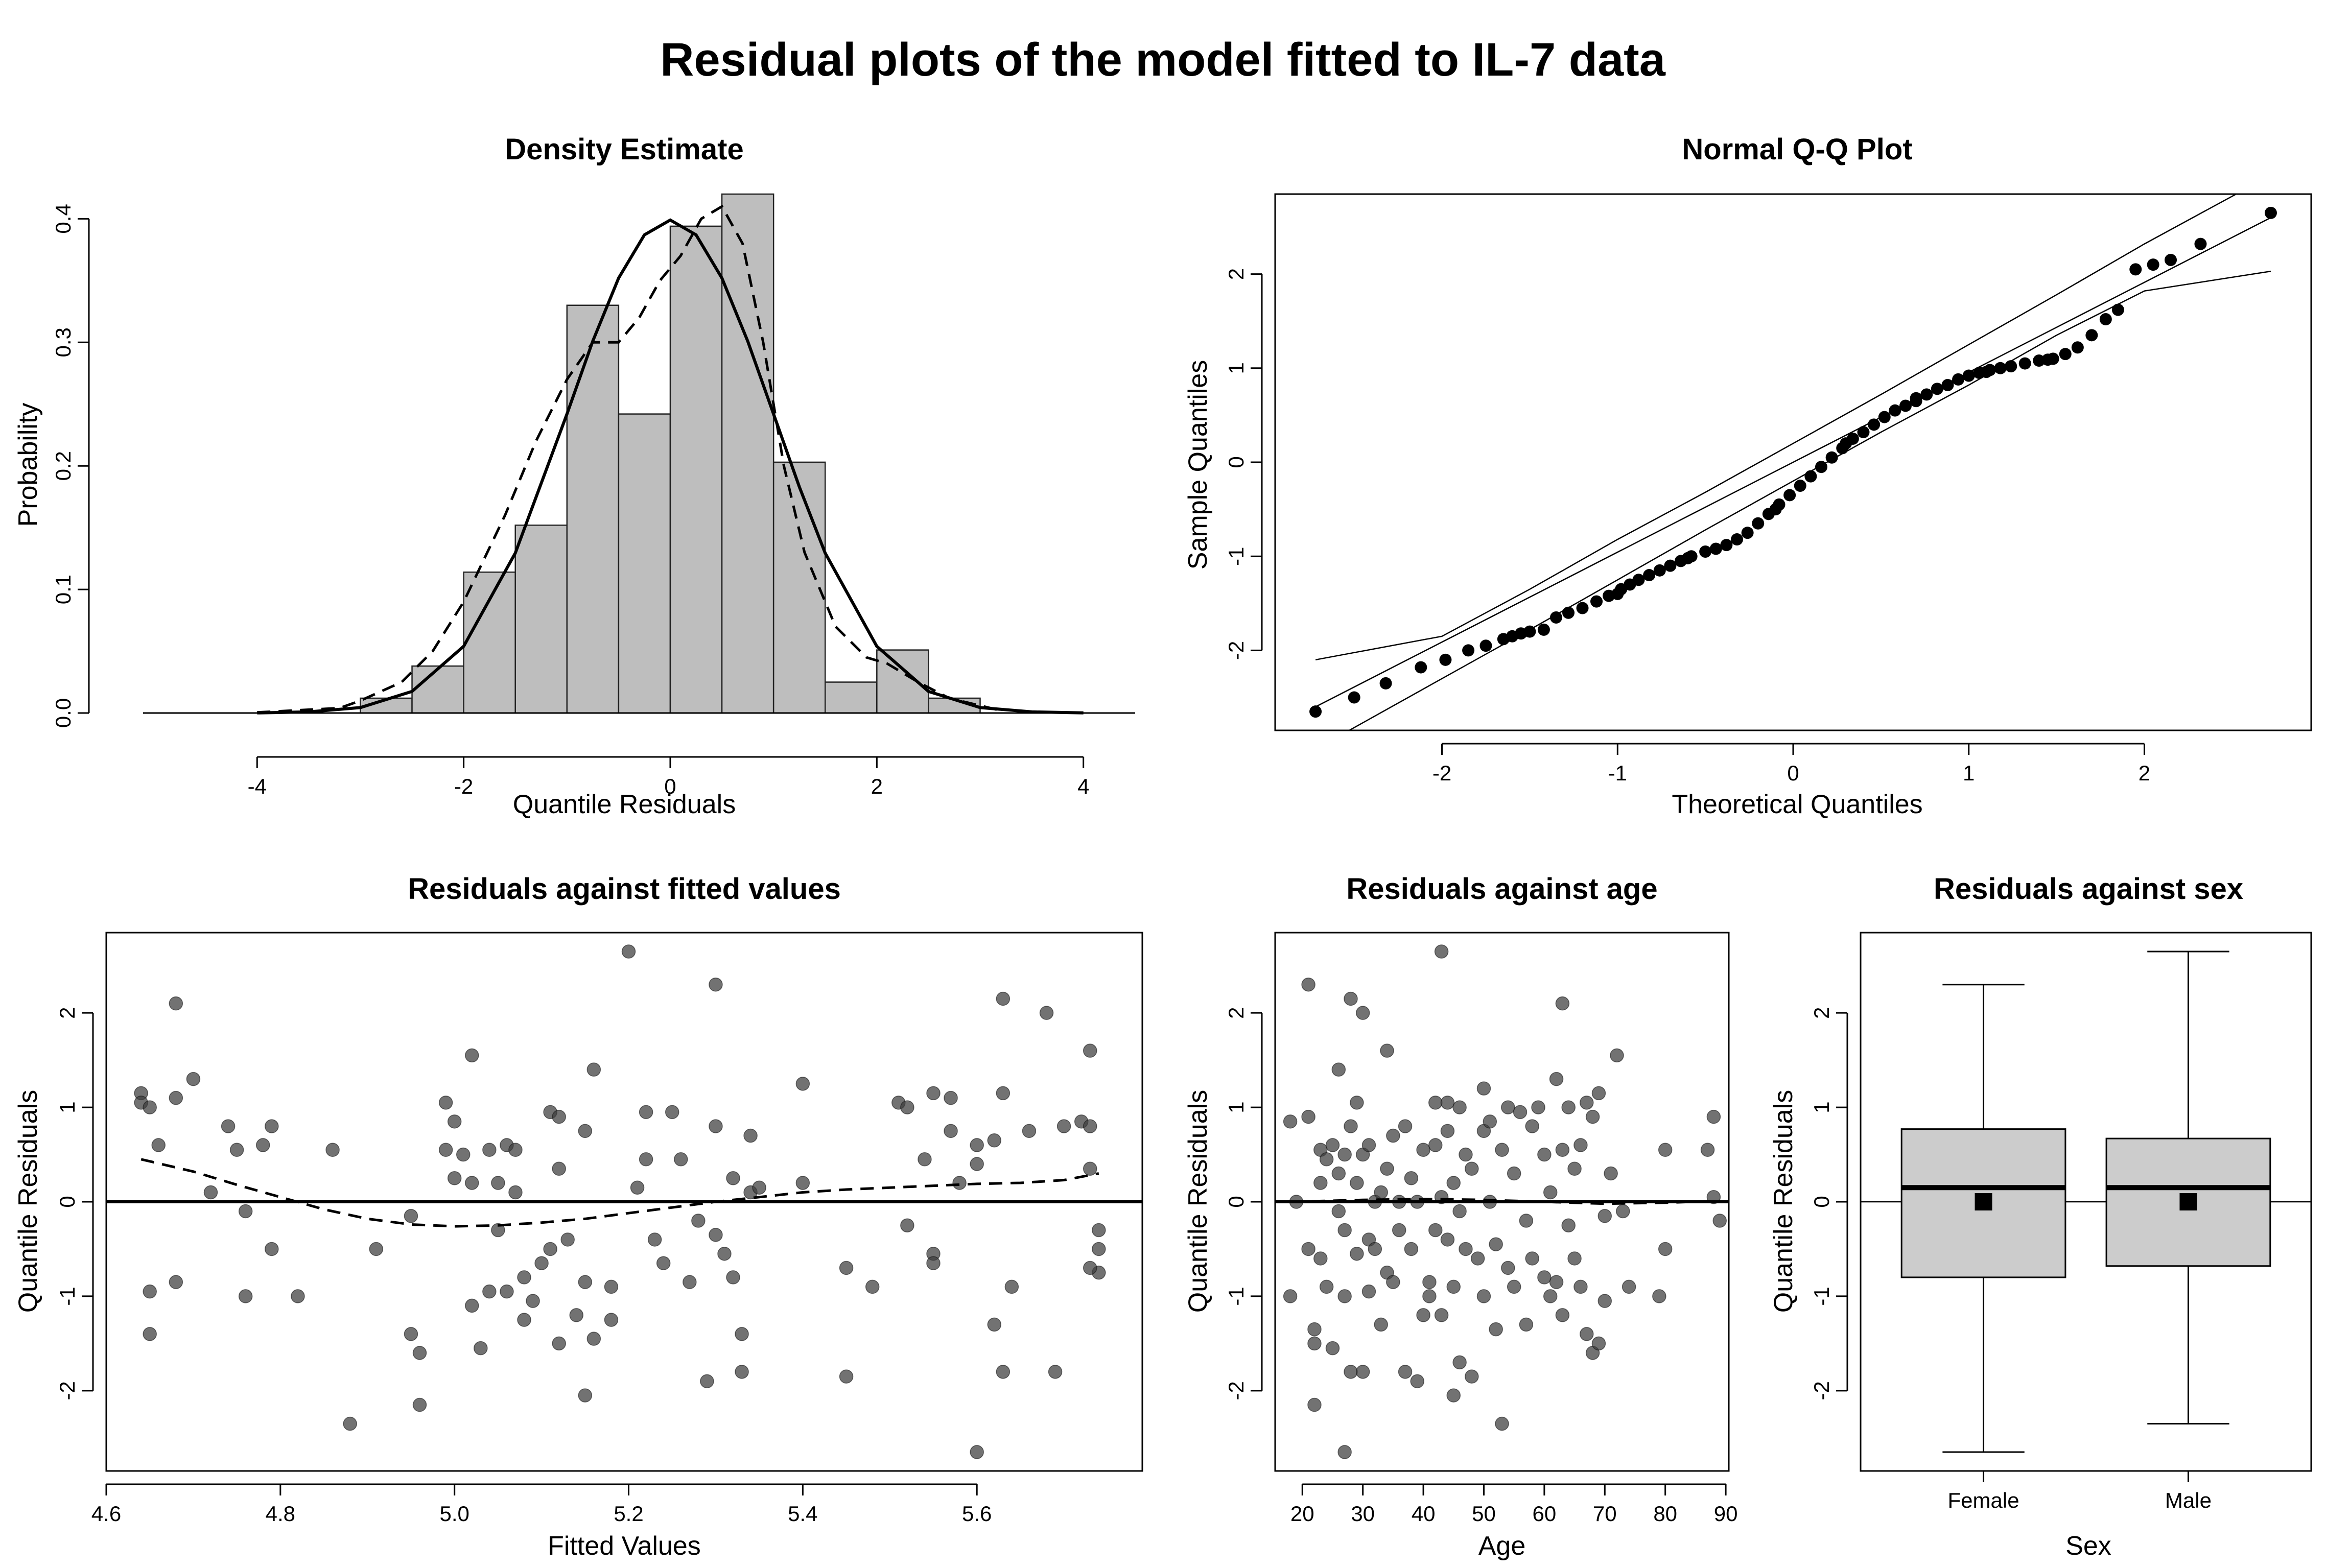  I want to click on age-plot-frame, so click(1502, 1202).